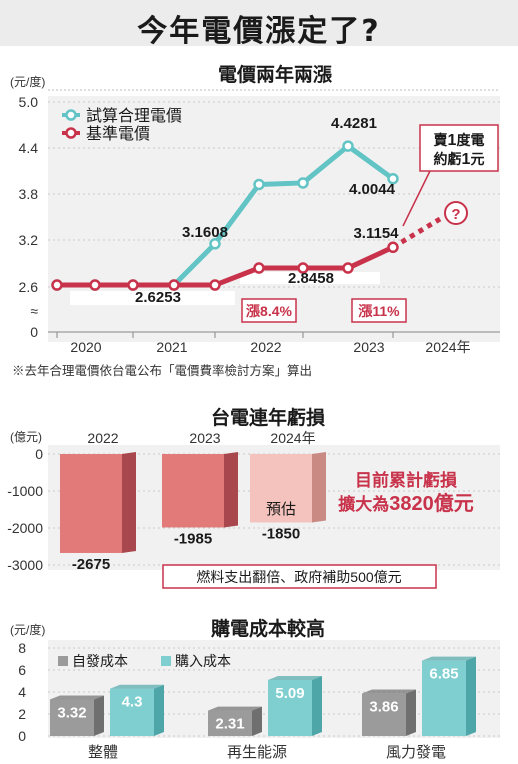  I want to click on legend-swatch-self, so click(63, 661).